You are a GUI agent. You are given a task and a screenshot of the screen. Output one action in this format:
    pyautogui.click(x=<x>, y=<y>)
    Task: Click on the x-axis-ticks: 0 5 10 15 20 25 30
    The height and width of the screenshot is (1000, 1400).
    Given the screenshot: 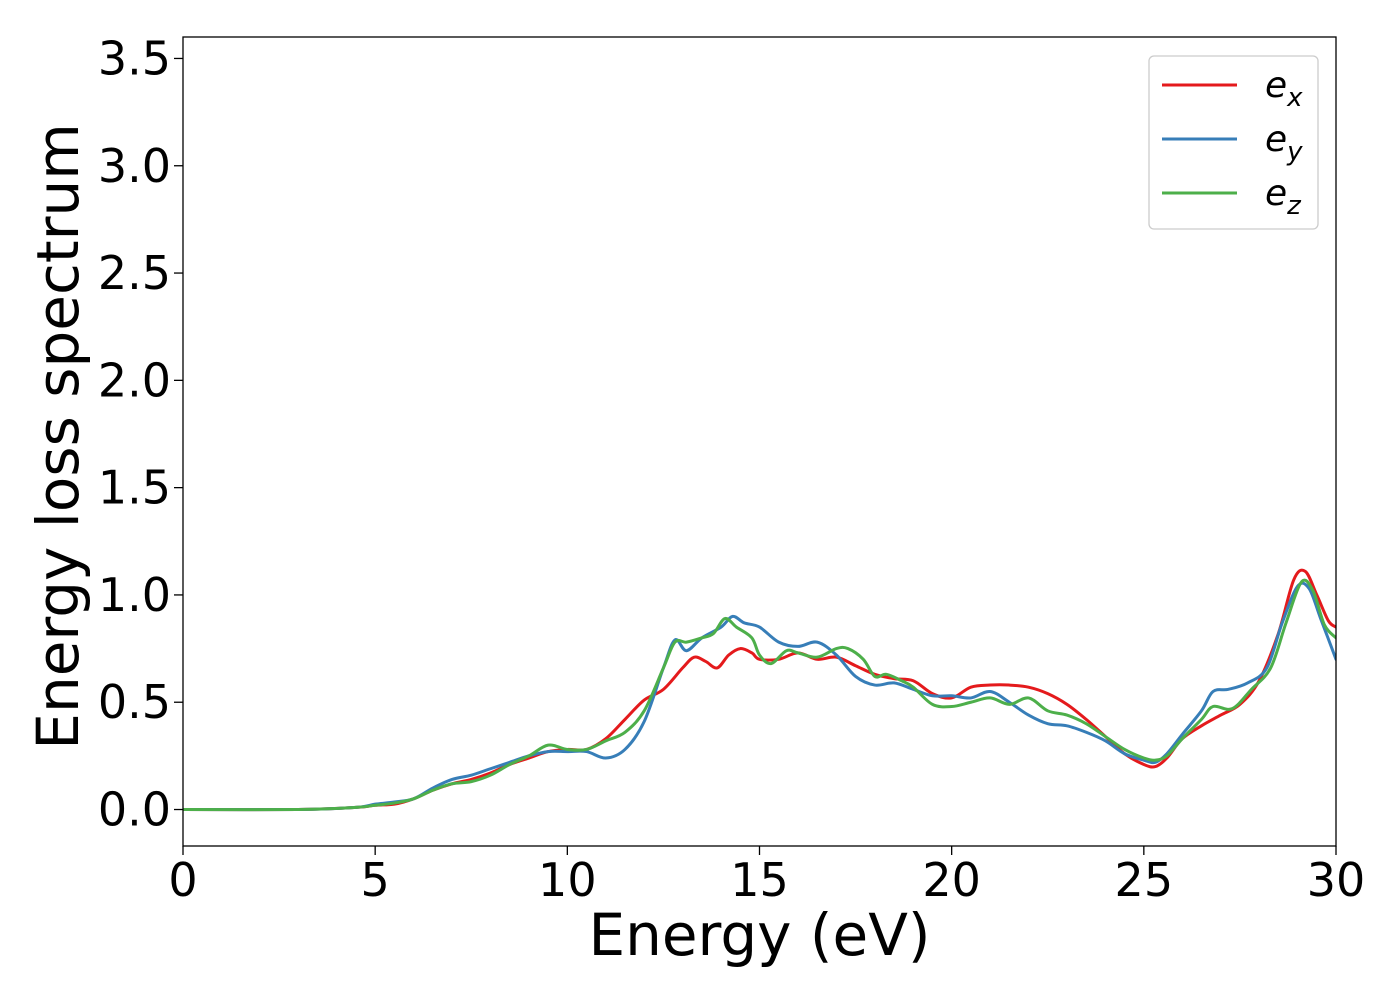 What is the action you would take?
    pyautogui.click(x=766, y=876)
    